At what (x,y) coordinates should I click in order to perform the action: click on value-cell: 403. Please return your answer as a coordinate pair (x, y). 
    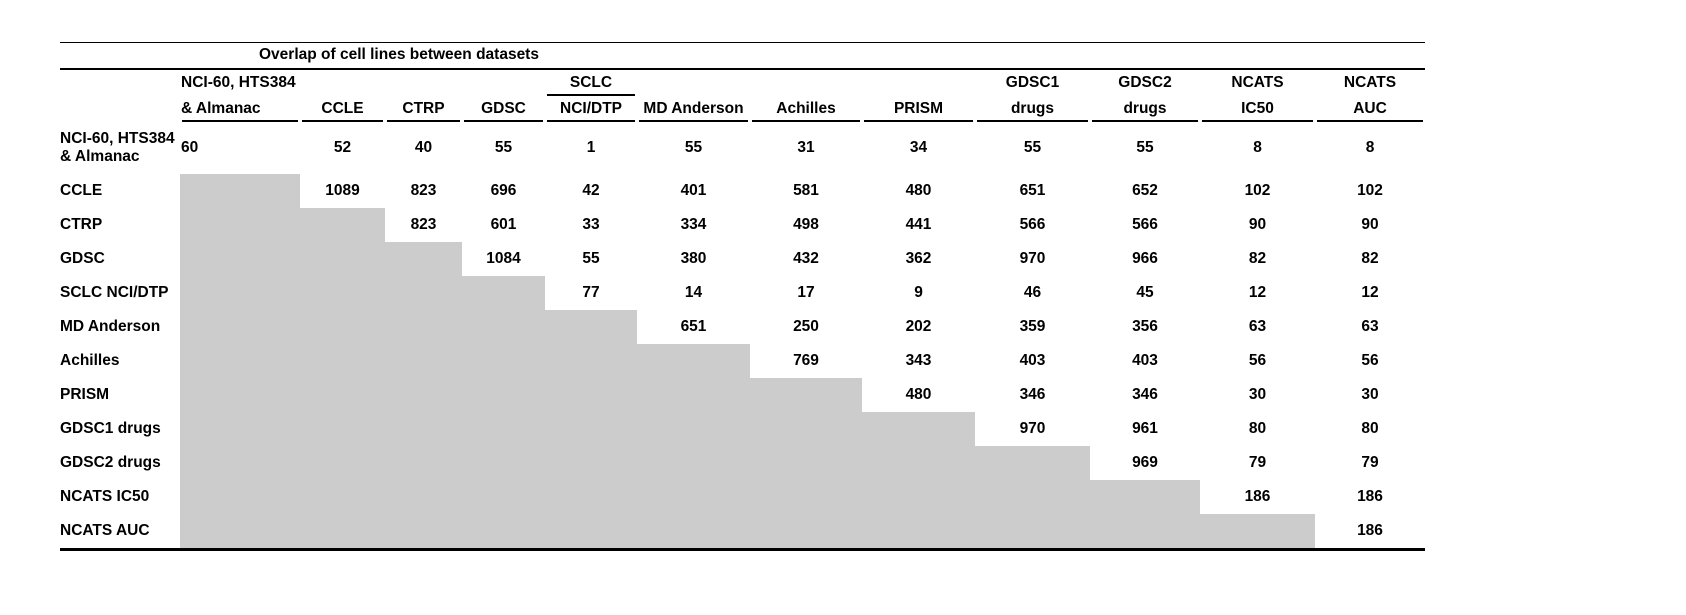
    Looking at the image, I should click on (1145, 360).